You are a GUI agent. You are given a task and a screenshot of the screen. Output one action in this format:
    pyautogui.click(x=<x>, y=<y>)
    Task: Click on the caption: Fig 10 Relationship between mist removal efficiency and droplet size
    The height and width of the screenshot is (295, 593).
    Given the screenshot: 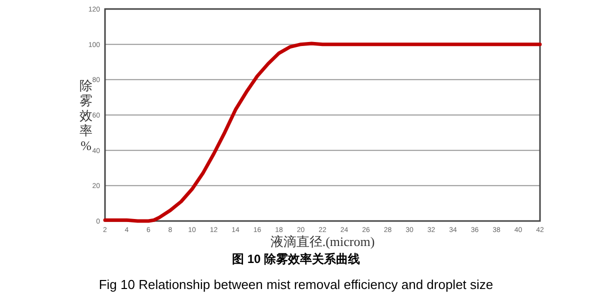 What is the action you would take?
    pyautogui.click(x=296, y=284)
    